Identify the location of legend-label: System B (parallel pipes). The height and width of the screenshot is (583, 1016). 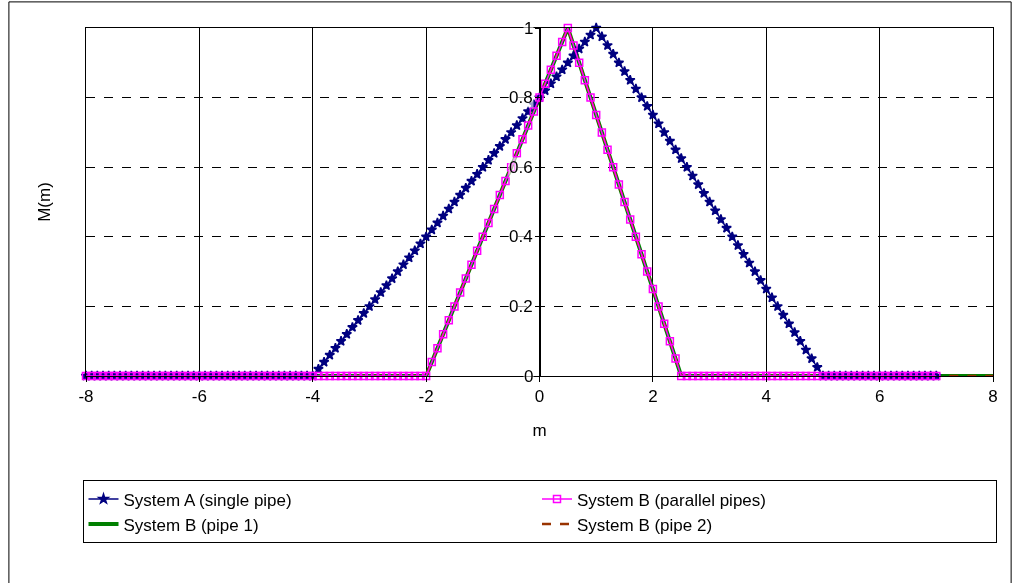
(671, 500).